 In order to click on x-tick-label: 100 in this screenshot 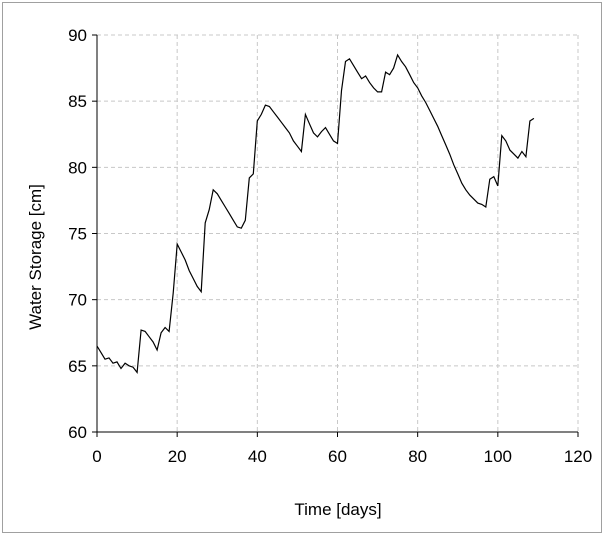, I will do `click(498, 456)`.